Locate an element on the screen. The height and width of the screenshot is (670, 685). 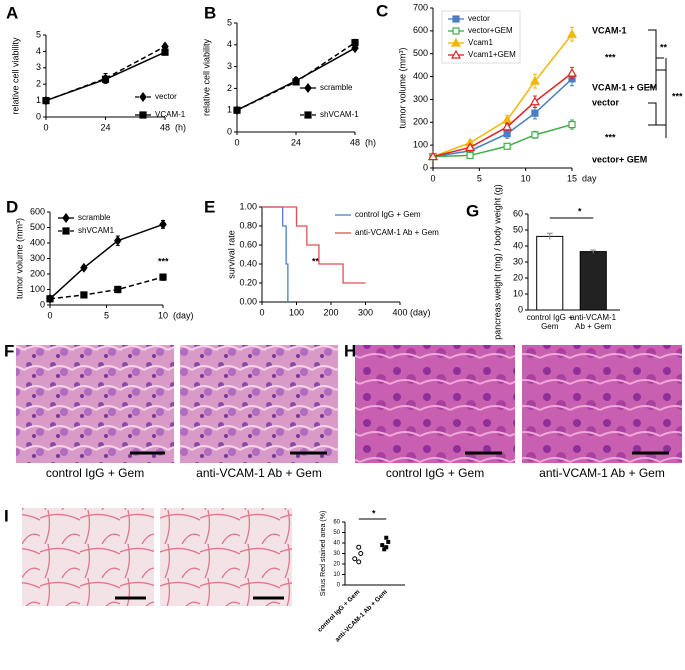
legend-label: vector is located at coordinates (166, 96).